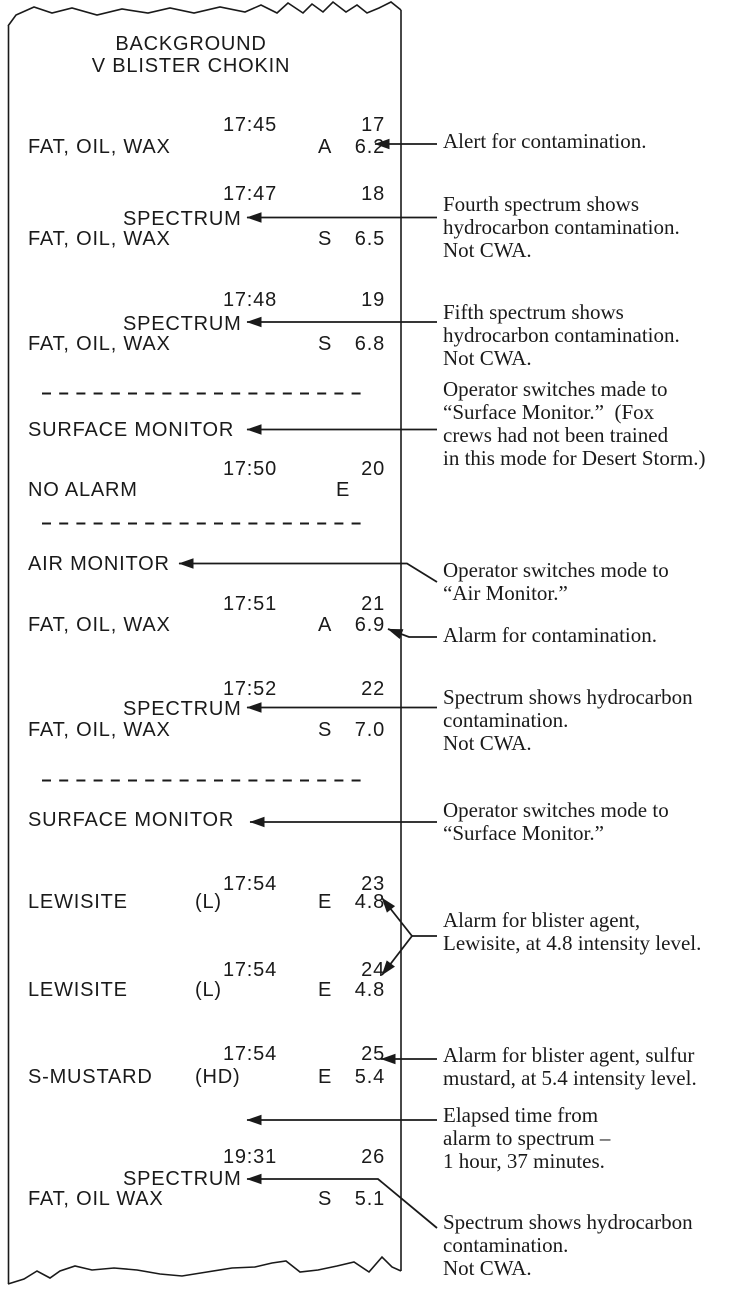 The image size is (743, 1296). What do you see at coordinates (373, 1054) in the screenshot?
I see `entry25-number: 25` at bounding box center [373, 1054].